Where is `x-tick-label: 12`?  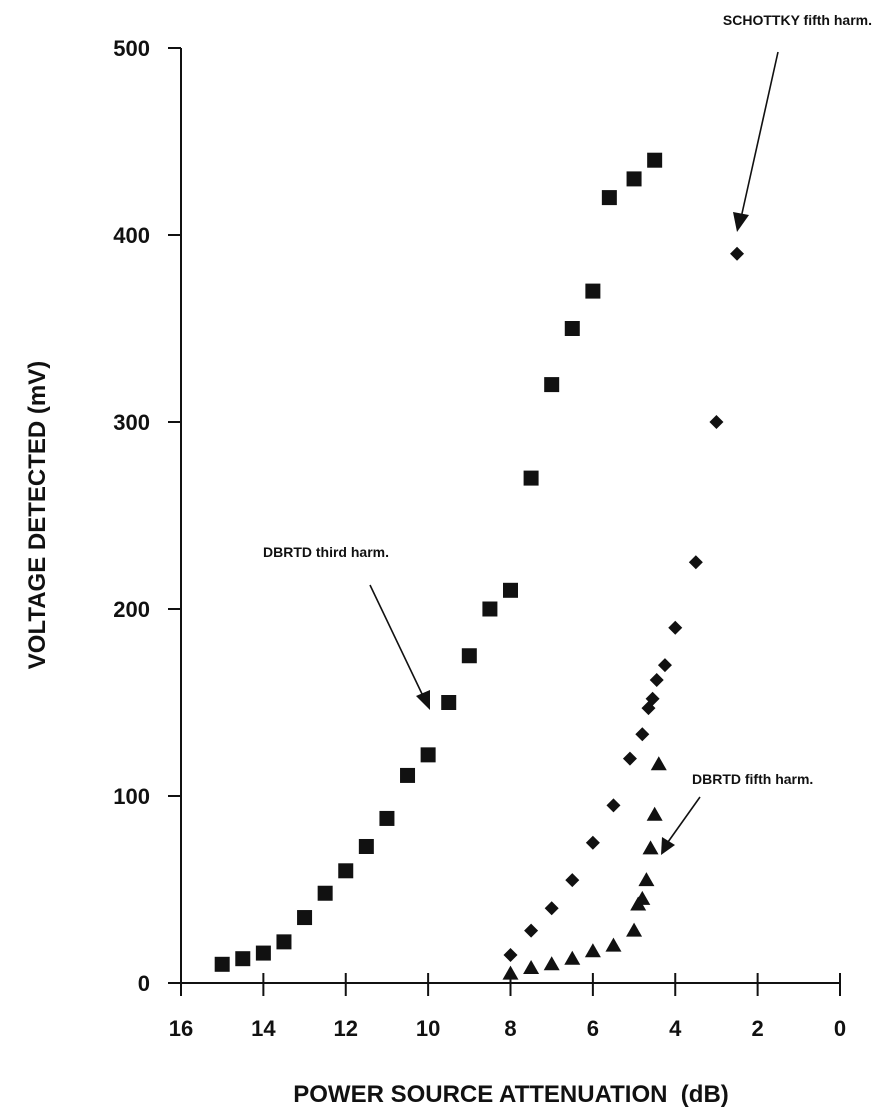
x-tick-label: 12 is located at coordinates (346, 1028).